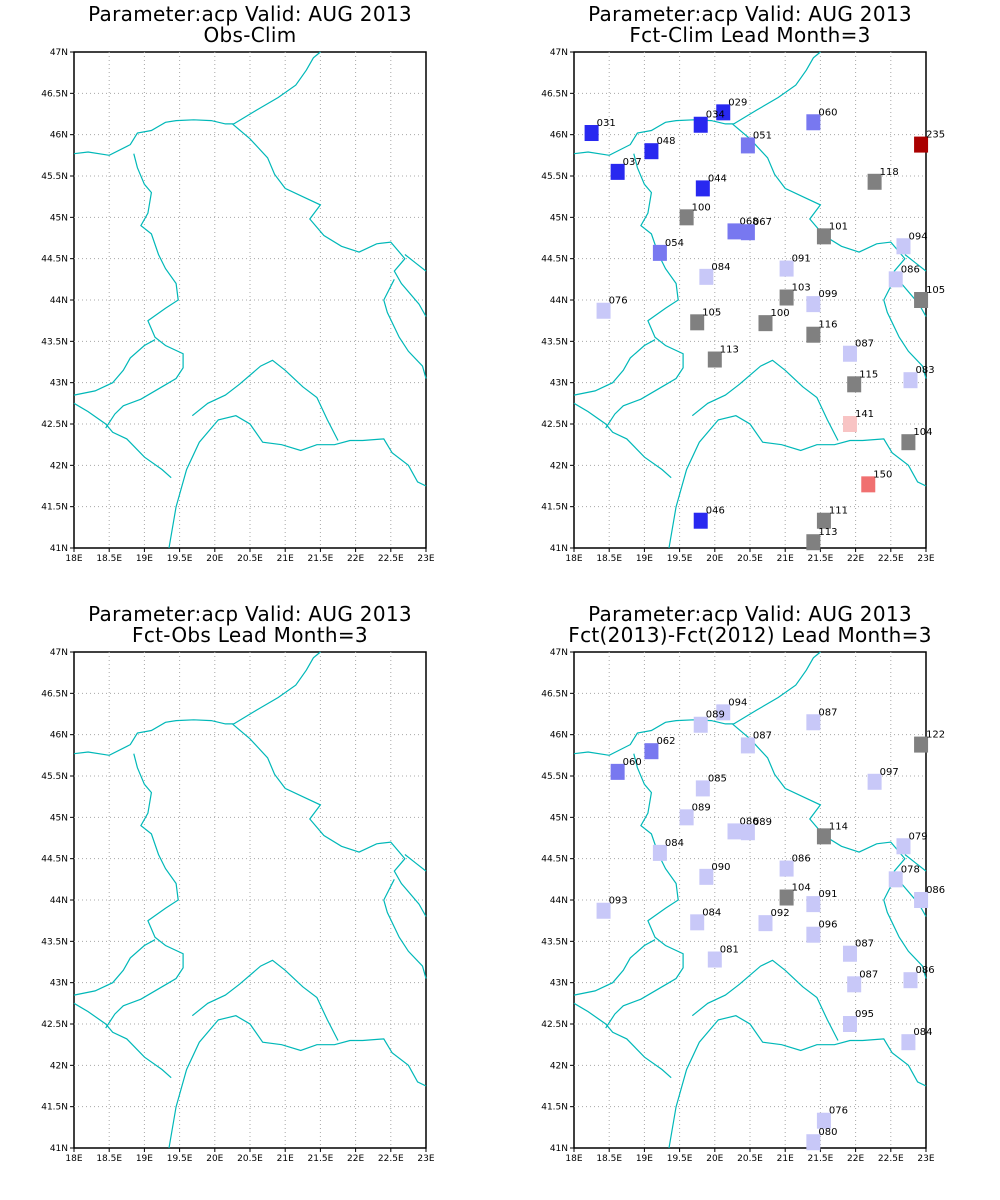 The image size is (1000, 1200). Describe the element at coordinates (910, 869) in the screenshot. I see `station-value-label: 078` at that location.